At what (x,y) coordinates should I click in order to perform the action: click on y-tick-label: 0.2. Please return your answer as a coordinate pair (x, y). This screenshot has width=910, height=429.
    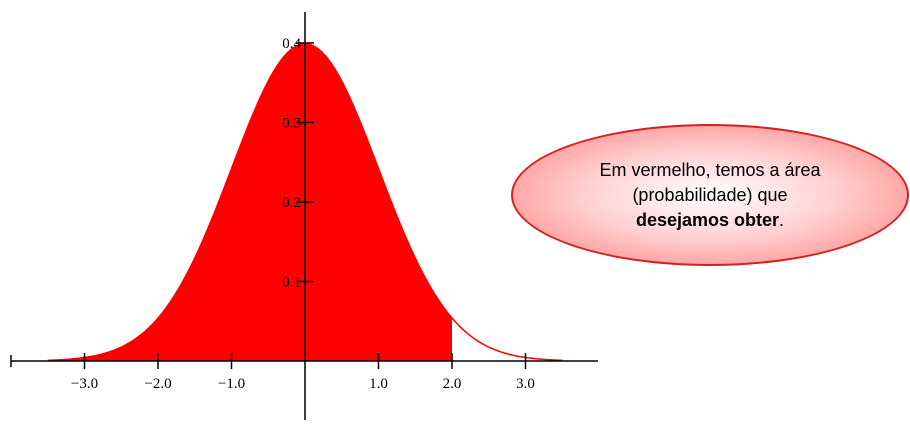
    Looking at the image, I should click on (291, 203).